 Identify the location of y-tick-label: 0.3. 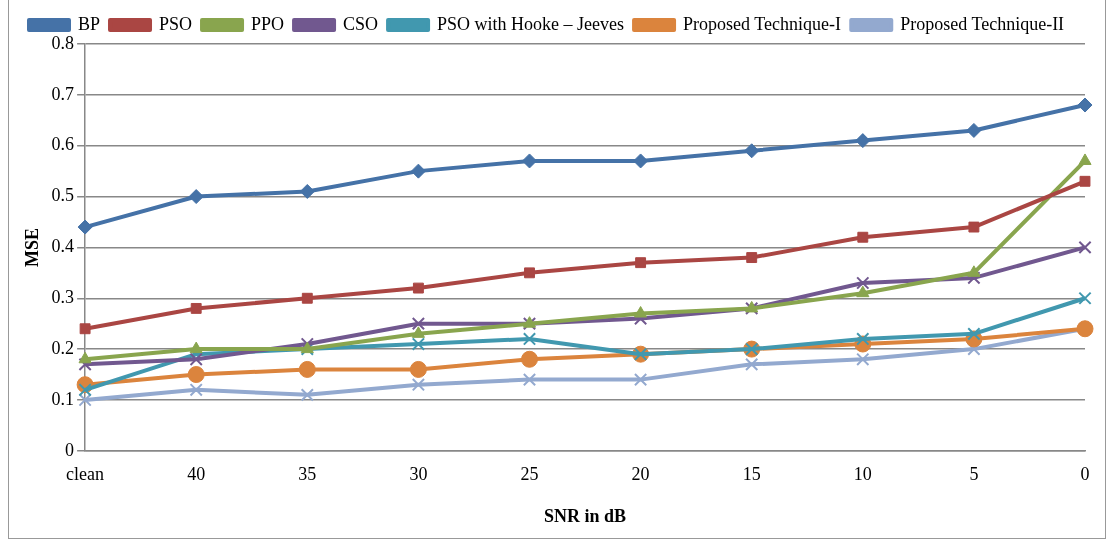
(63, 296).